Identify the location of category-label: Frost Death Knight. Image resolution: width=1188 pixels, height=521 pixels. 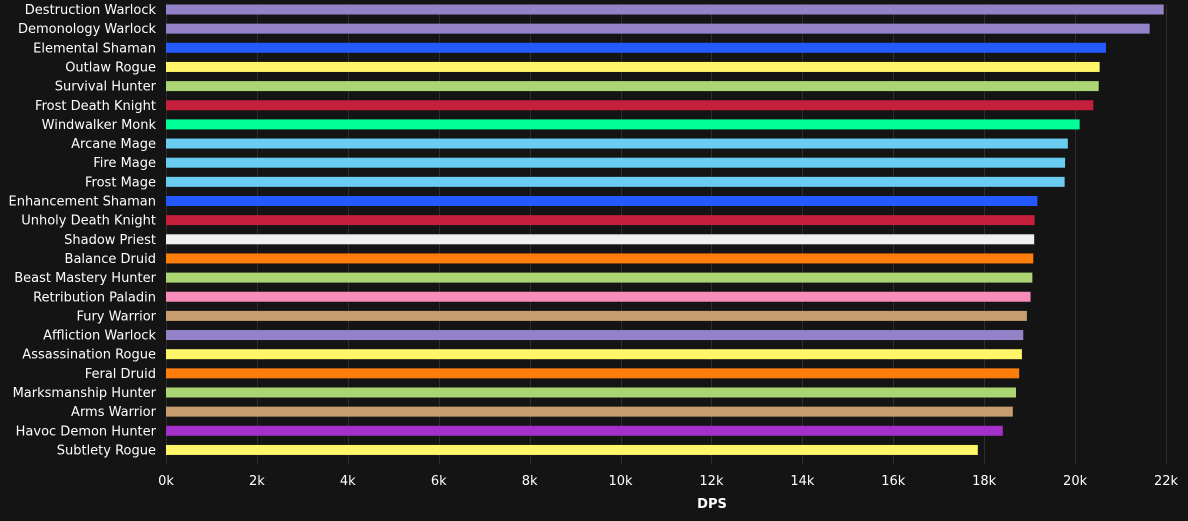
(95, 106).